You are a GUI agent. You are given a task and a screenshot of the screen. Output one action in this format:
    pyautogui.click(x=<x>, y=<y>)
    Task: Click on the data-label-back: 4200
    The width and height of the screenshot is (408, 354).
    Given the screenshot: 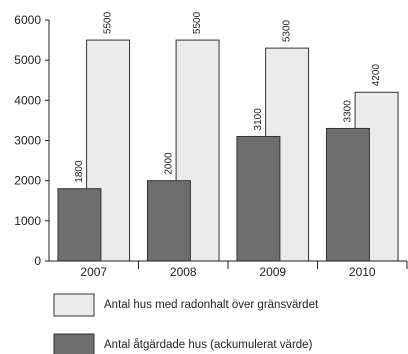 What is the action you would take?
    pyautogui.click(x=376, y=75)
    